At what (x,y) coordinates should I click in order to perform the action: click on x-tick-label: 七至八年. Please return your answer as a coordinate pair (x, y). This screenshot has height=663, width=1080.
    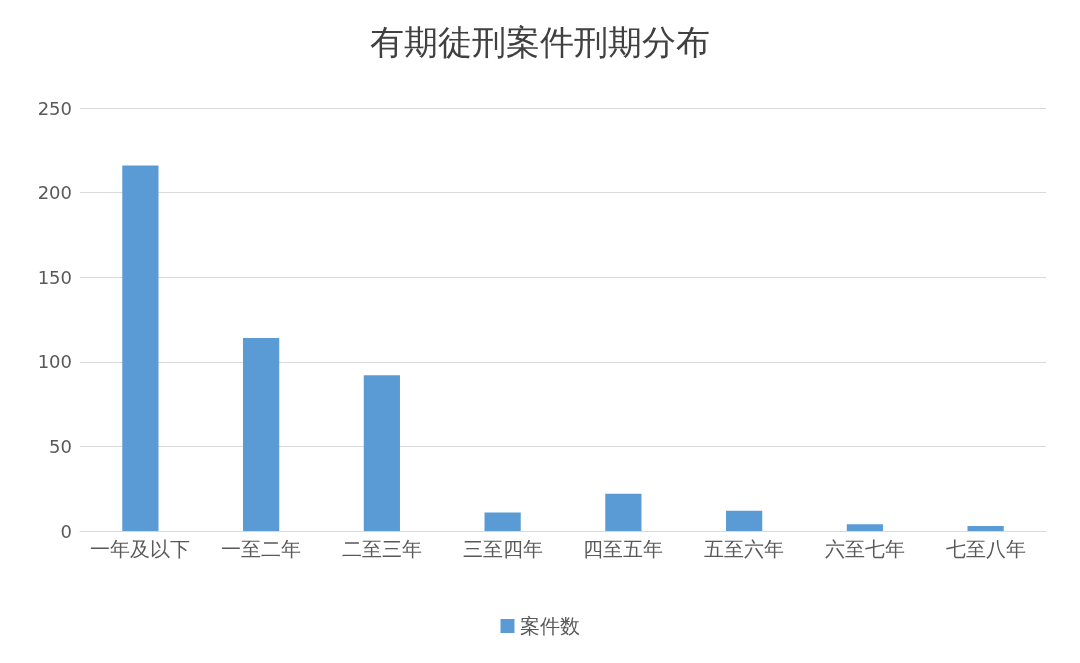
    Looking at the image, I should click on (985, 549).